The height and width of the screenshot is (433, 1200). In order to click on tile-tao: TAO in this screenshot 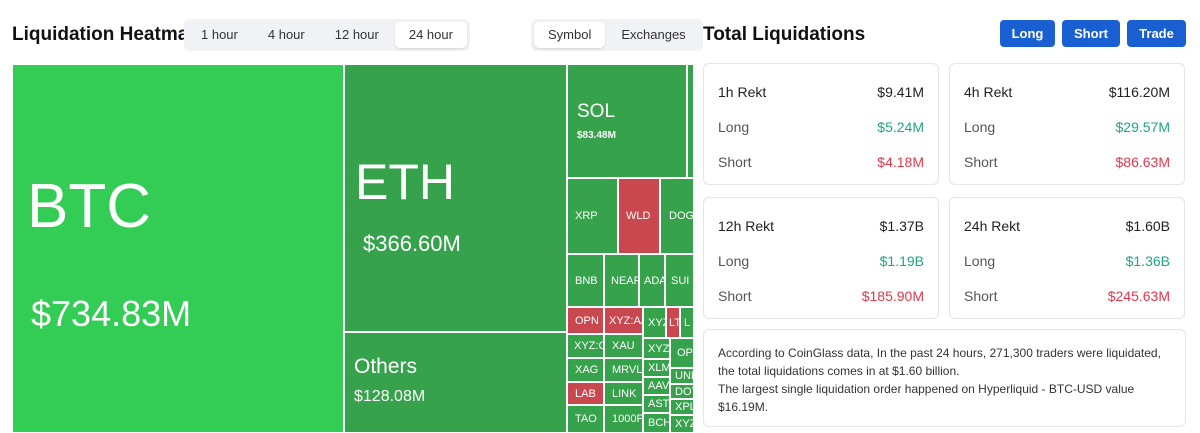, I will do `click(585, 419)`.